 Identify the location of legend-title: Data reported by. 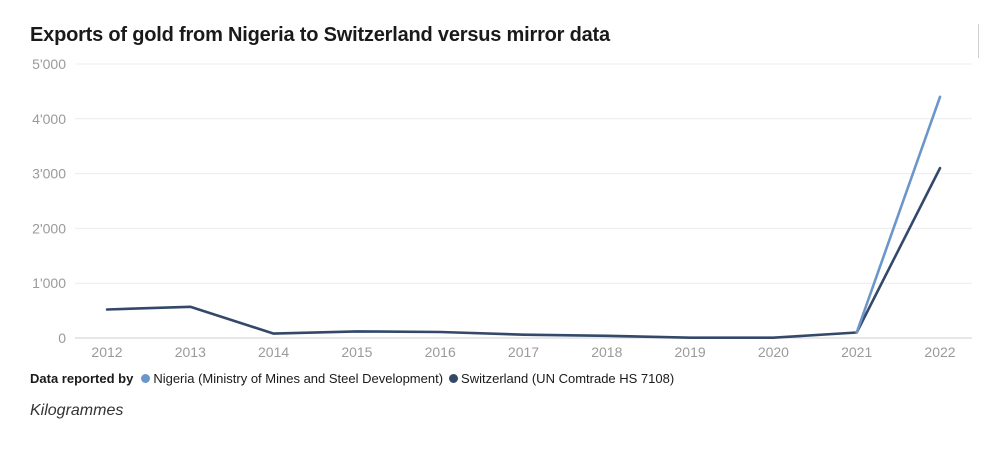
(82, 378).